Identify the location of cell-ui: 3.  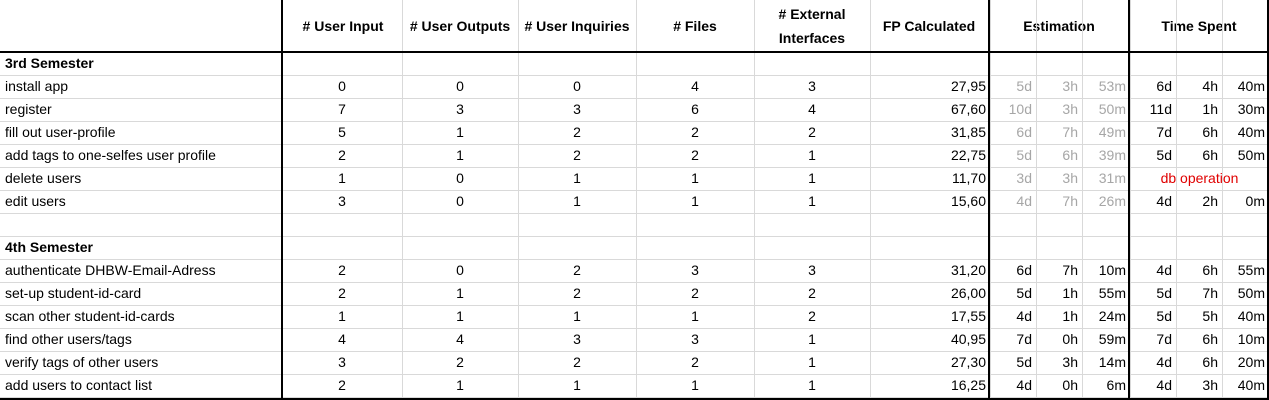
(342, 201).